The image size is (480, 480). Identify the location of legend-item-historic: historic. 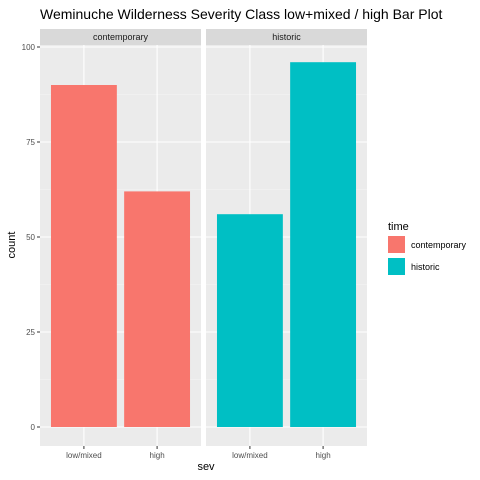
(414, 266).